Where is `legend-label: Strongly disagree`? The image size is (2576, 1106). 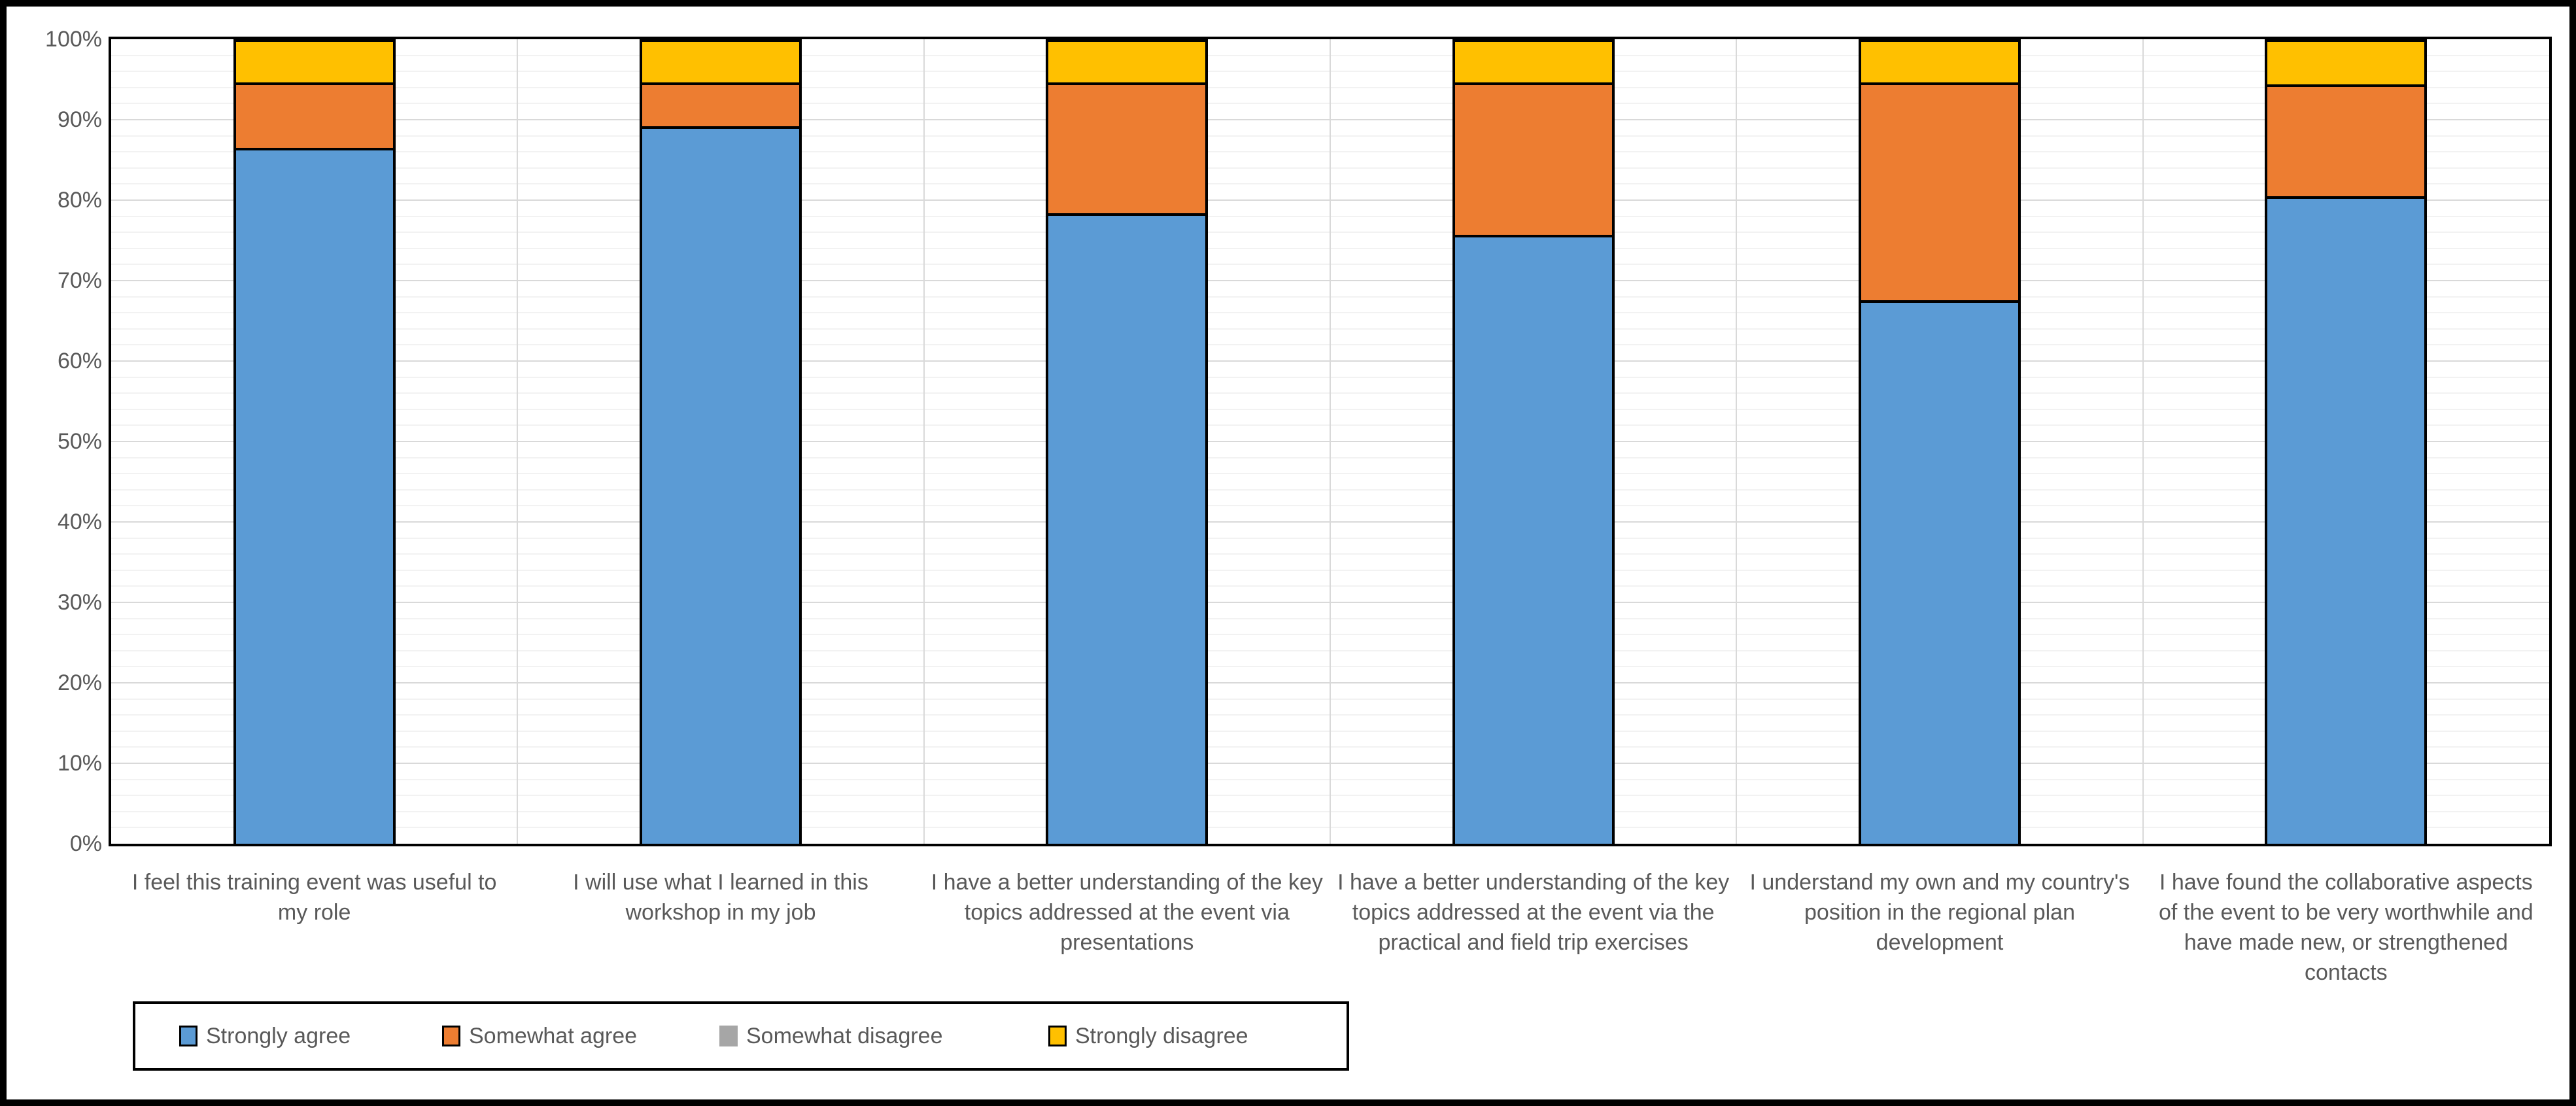
legend-label: Strongly disagree is located at coordinates (1162, 1035).